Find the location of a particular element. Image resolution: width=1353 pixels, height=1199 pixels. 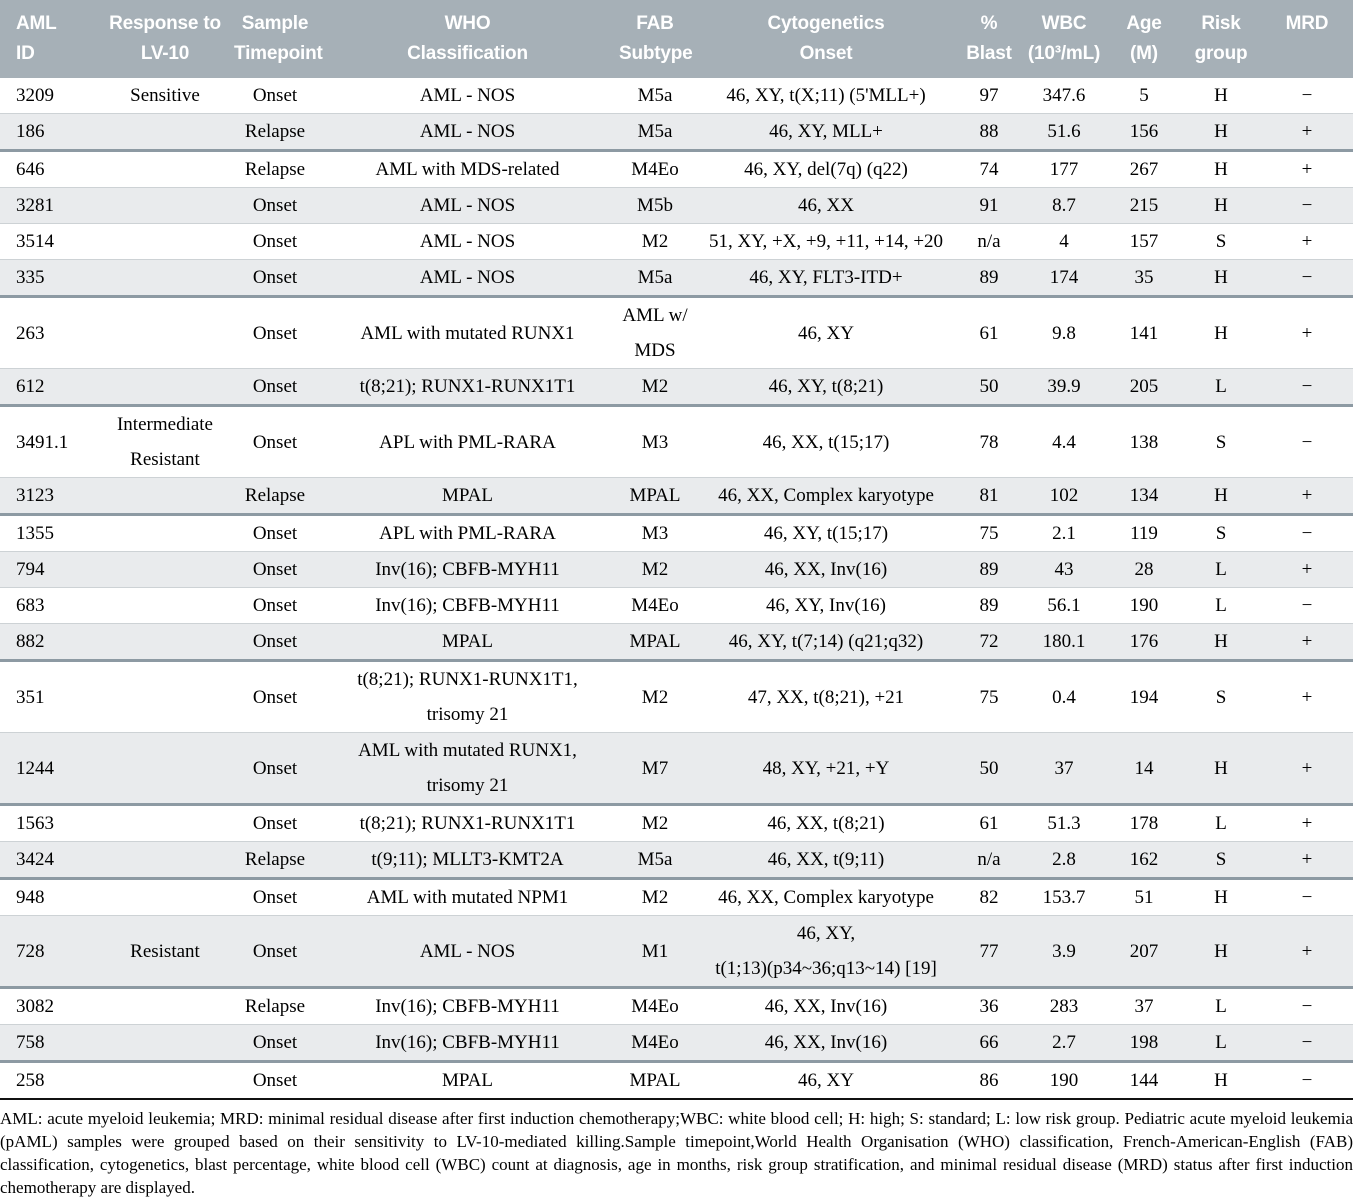

cell-wbc: 4 is located at coordinates (1064, 241).